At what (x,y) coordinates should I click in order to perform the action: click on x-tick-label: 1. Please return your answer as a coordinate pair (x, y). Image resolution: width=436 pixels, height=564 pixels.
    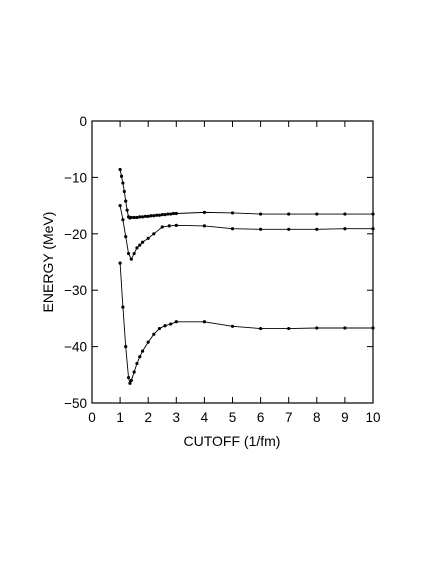
    Looking at the image, I should click on (120, 417).